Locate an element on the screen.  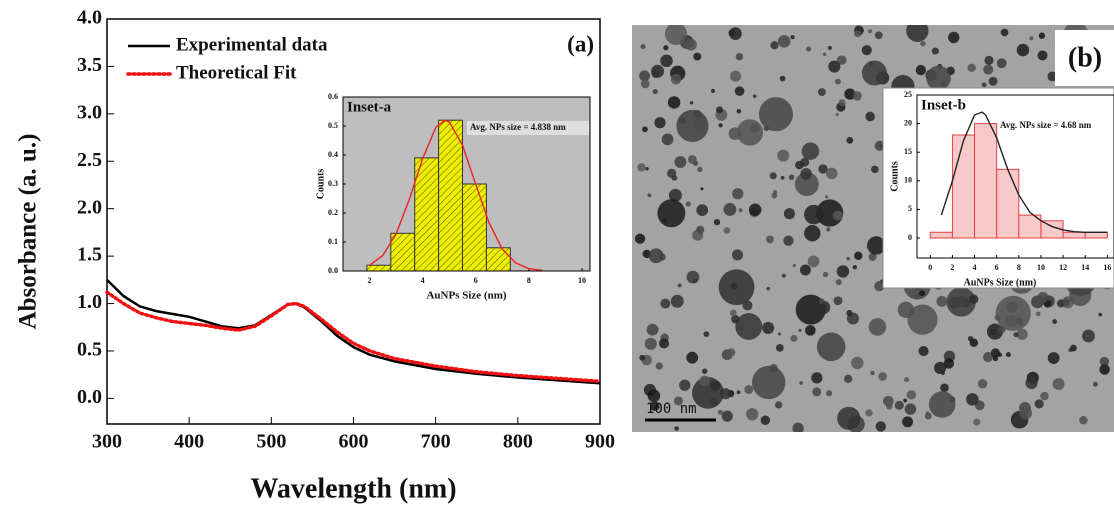
x-tick-label: 0 is located at coordinates (930, 267).